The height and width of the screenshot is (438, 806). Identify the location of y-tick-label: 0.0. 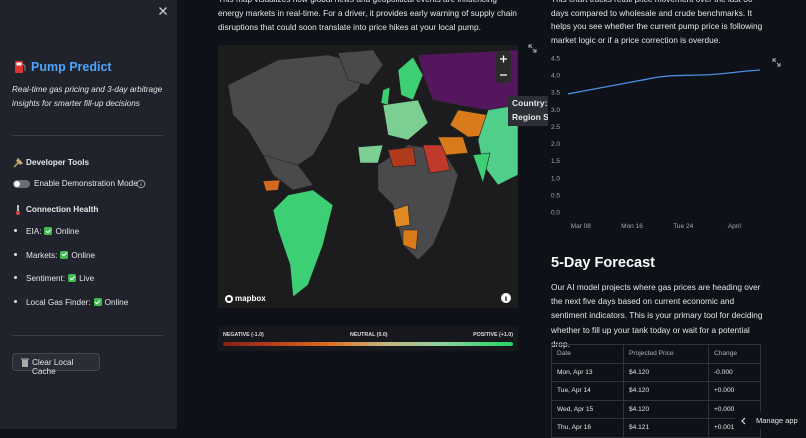
(555, 213).